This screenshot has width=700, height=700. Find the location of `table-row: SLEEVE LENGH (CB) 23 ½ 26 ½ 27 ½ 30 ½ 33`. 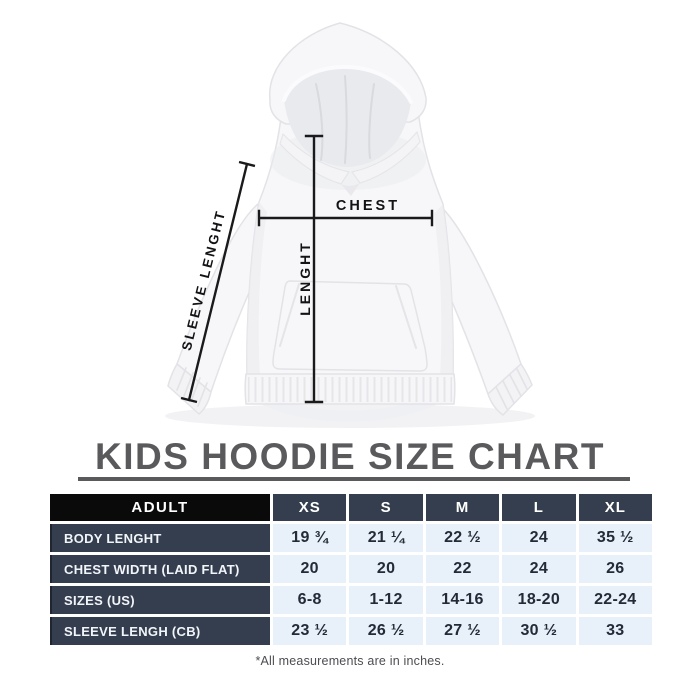

table-row: SLEEVE LENGH (CB) 23 ½ 26 ½ 27 ½ 30 ½ 33 is located at coordinates (351, 631).